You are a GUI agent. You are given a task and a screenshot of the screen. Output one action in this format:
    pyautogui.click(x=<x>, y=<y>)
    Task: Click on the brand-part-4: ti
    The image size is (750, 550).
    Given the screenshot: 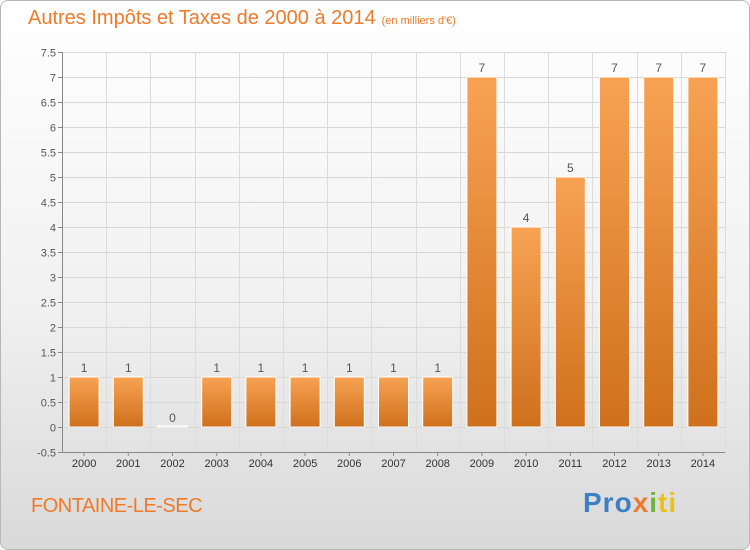 What is the action you would take?
    pyautogui.click(x=668, y=502)
    